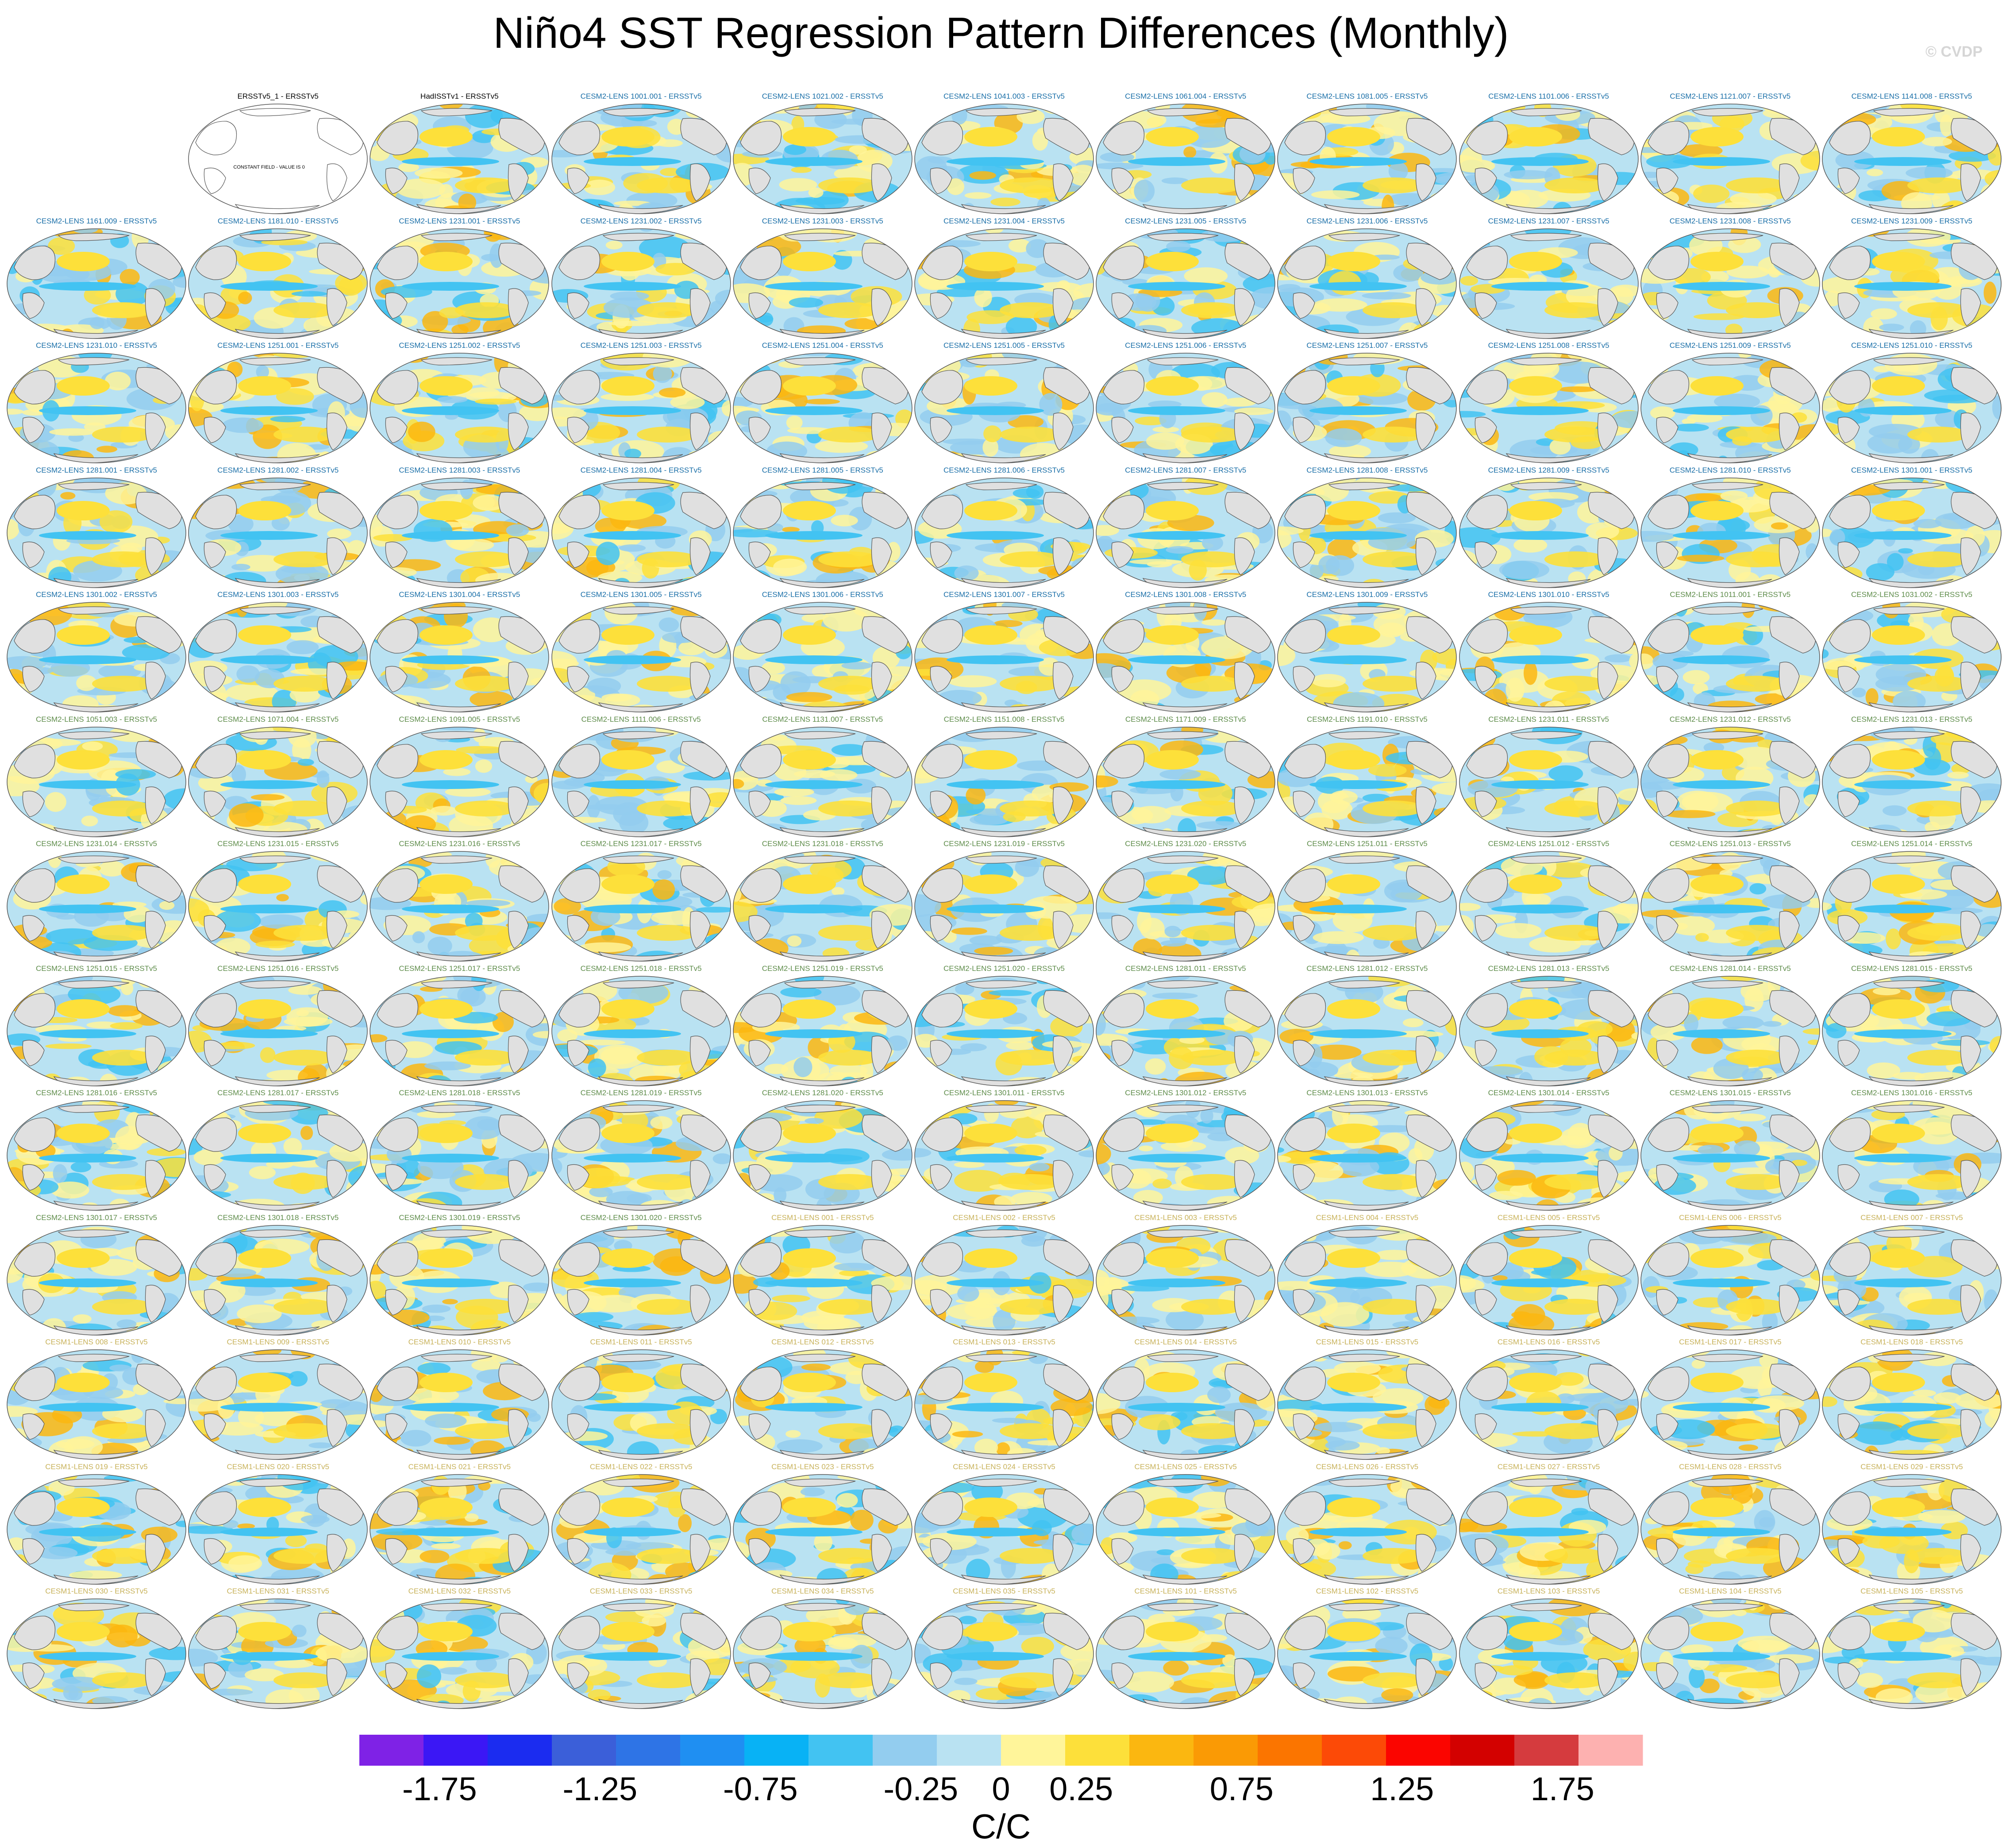 Image resolution: width=2002 pixels, height=1848 pixels. I want to click on global-map: CONSTANT FIELD - VALUE IS 0, so click(278, 159).